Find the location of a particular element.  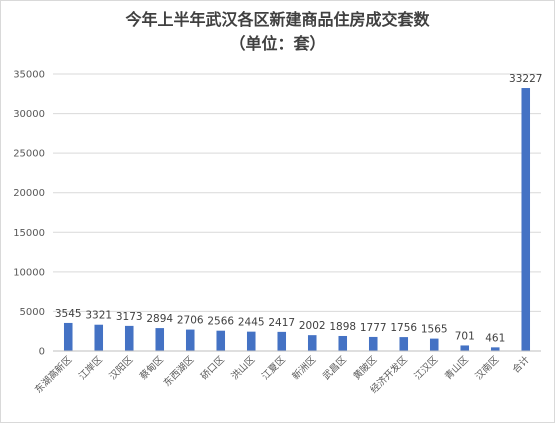

y-tick-label: 35000 is located at coordinates (29, 75).